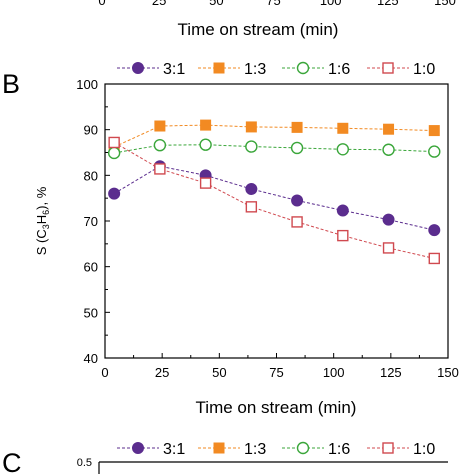  Describe the element at coordinates (91, 267) in the screenshot. I see `y-tick-label: 60` at that location.